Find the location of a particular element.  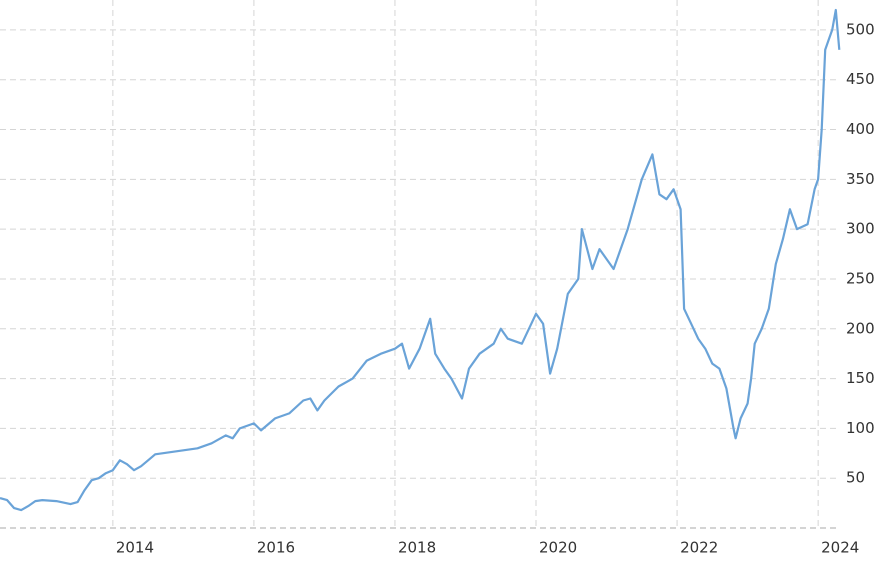

y-tick-label: 200 is located at coordinates (860, 328).